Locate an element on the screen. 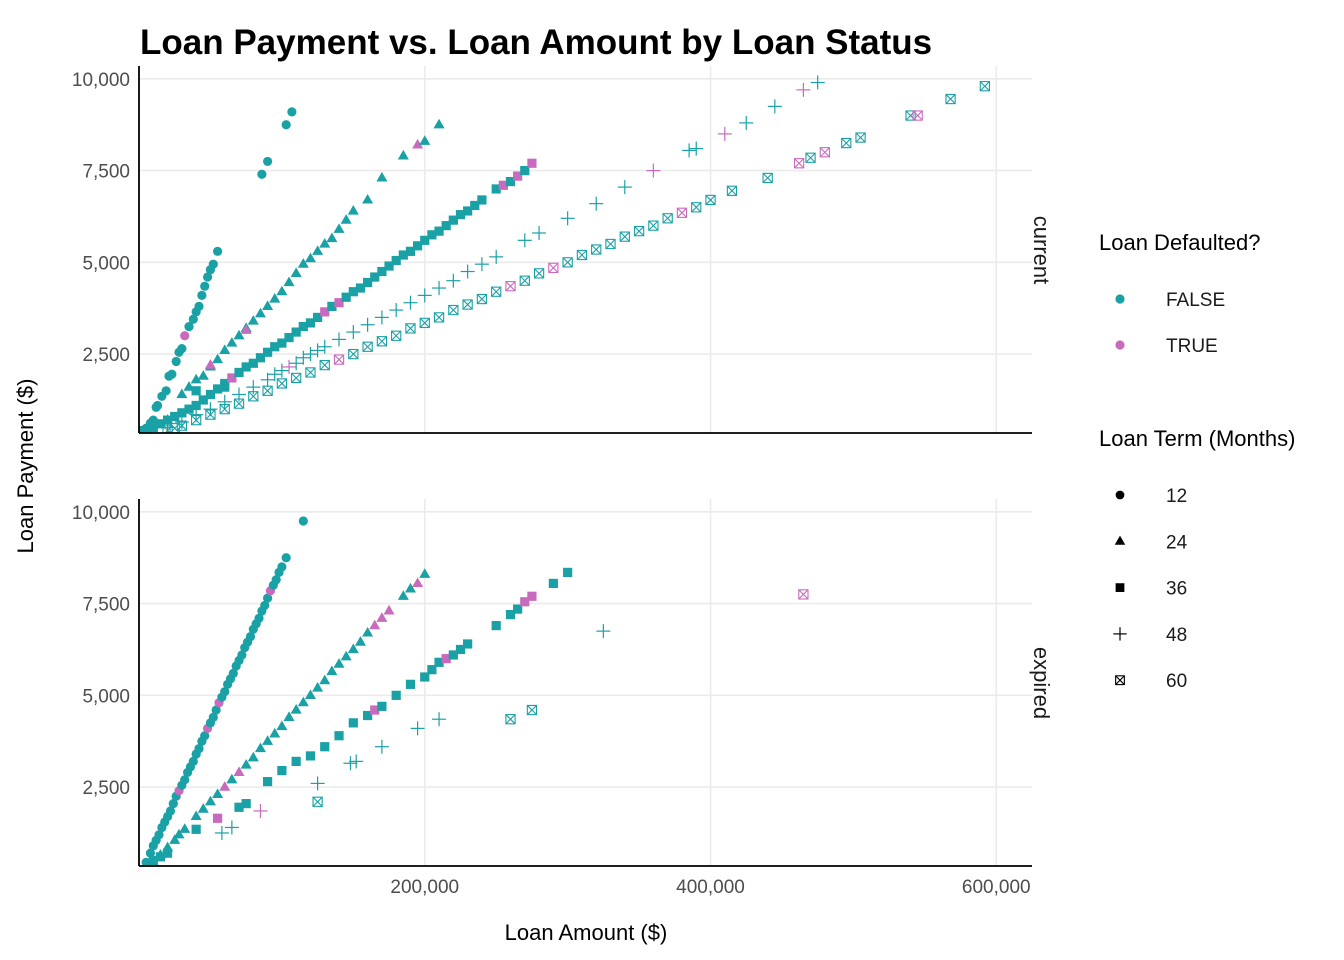 The height and width of the screenshot is (960, 1344). color-legend-title: Loan Defaulted? is located at coordinates (1179, 242).